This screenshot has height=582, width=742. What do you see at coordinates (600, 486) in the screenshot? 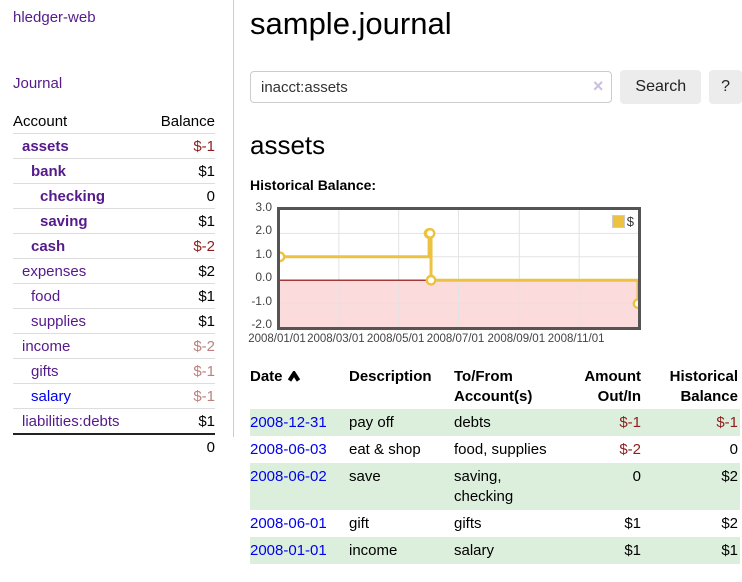
I see `transaction-amount: 0` at bounding box center [600, 486].